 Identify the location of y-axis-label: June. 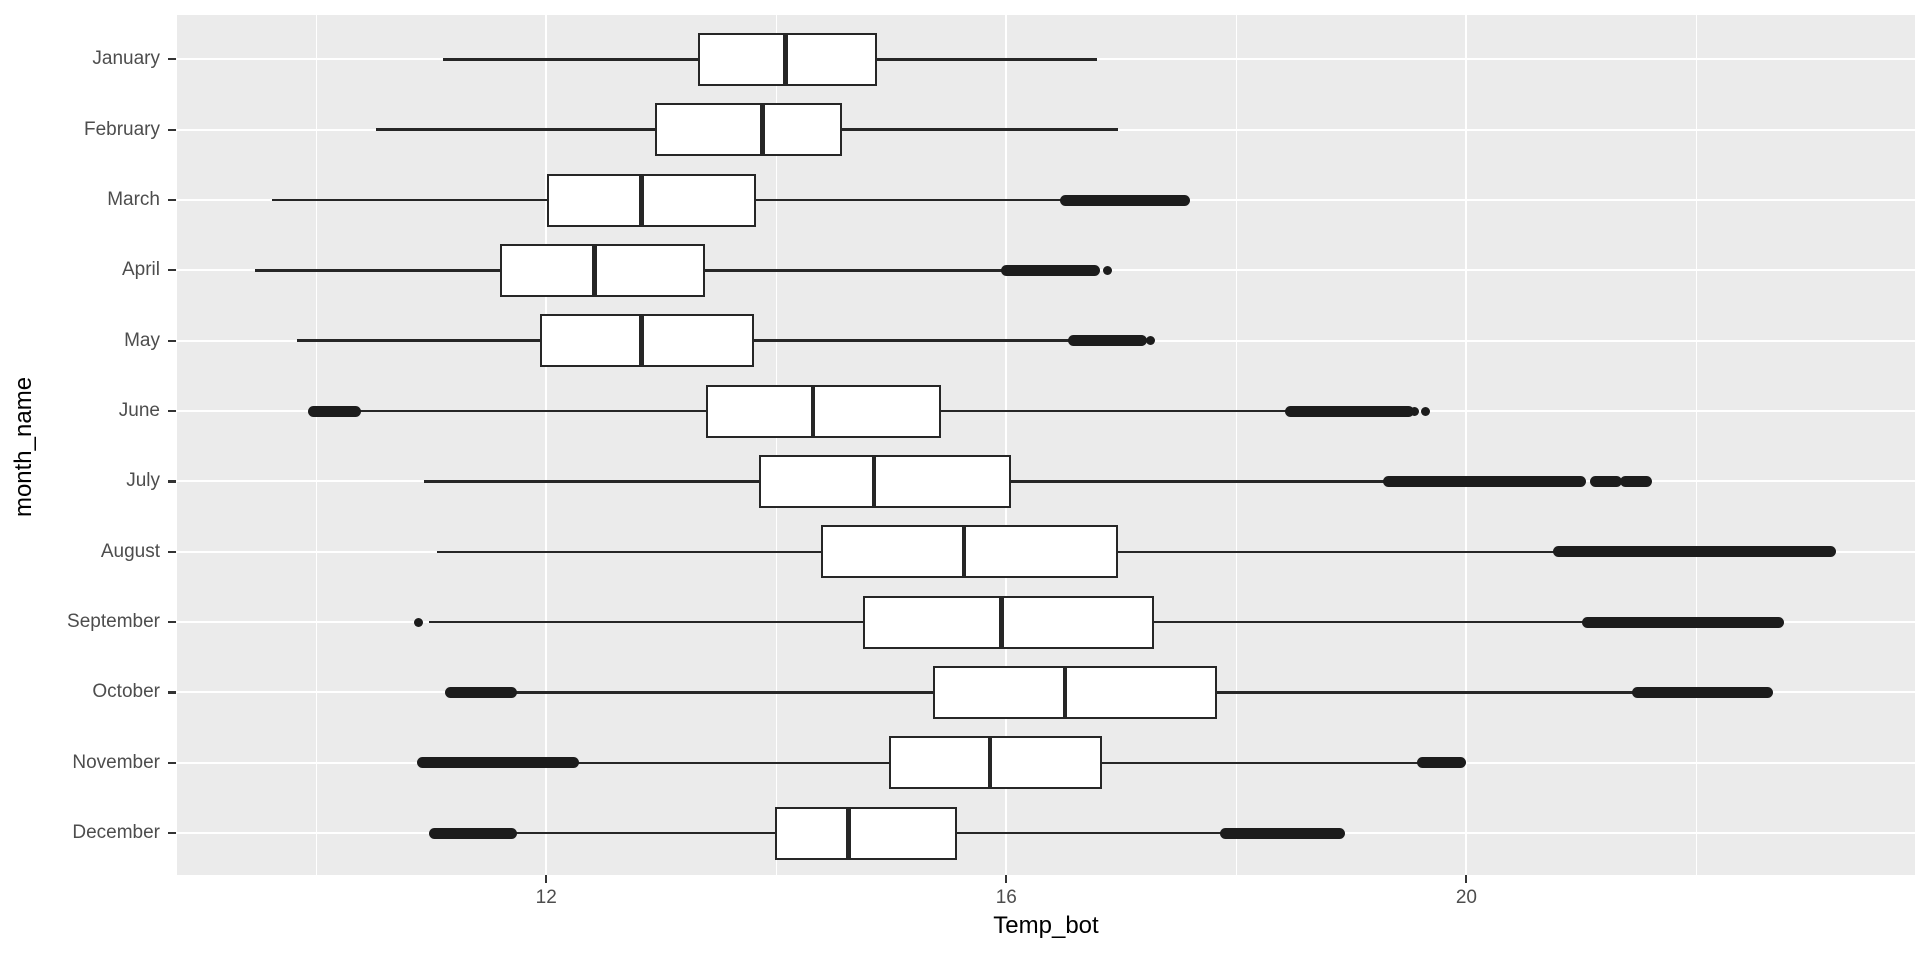
(139, 411).